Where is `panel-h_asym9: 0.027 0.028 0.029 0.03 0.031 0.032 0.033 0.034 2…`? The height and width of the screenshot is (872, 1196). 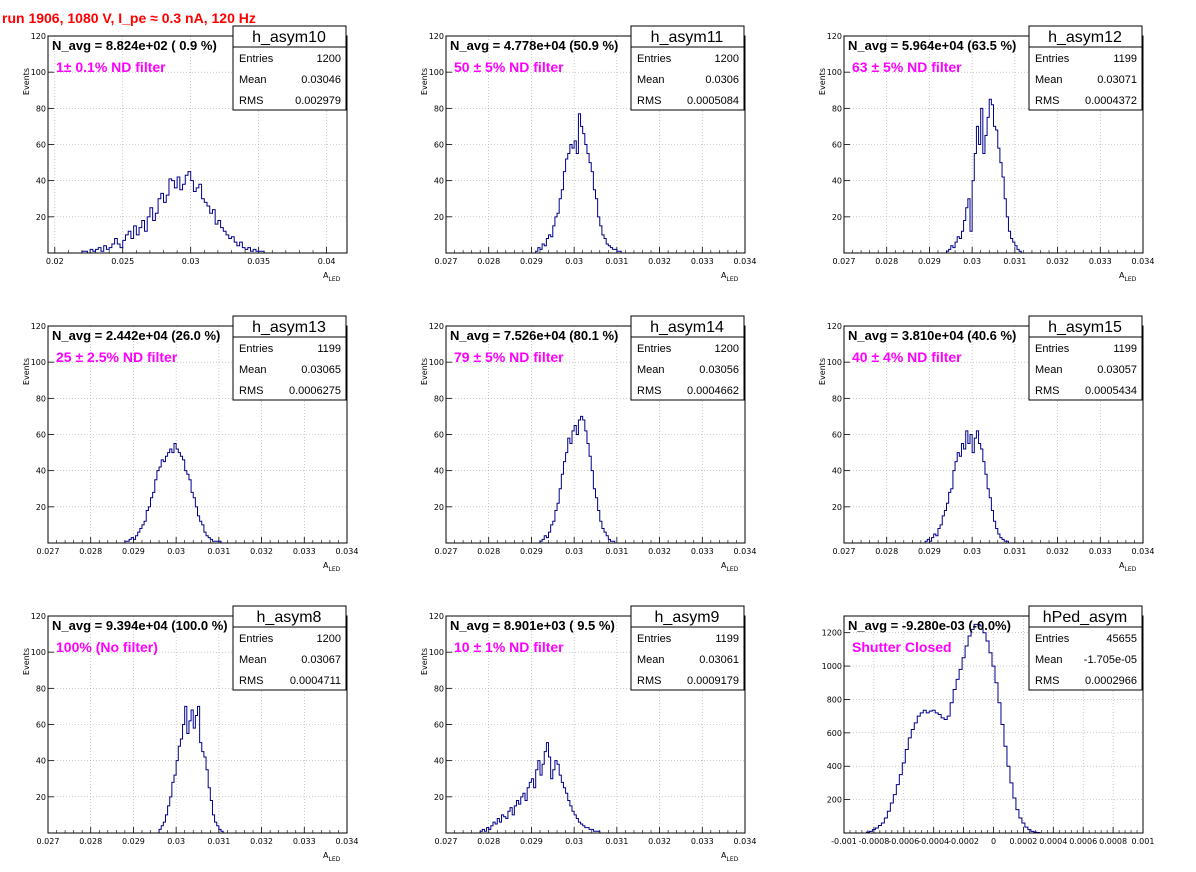 panel-h_asym9: 0.027 0.028 0.029 0.03 0.031 0.032 0.033 0.034 2… is located at coordinates (588, 734).